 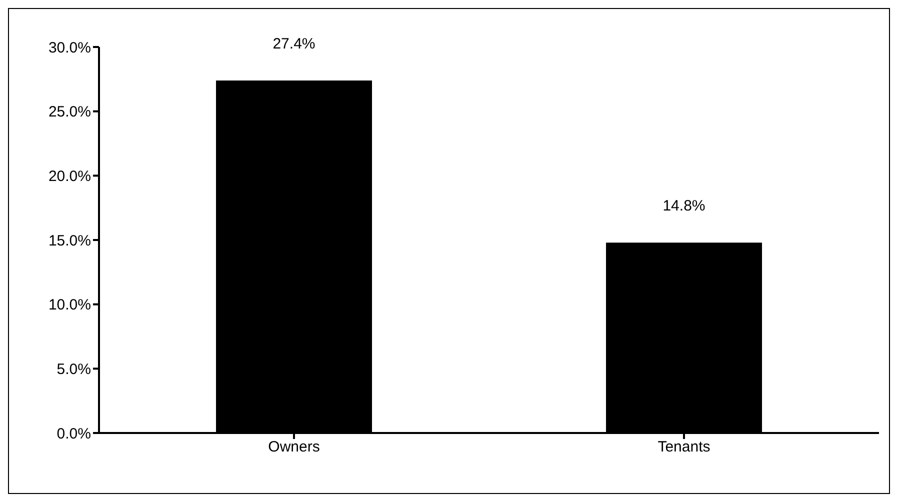 I want to click on data-label: 27.4%, so click(x=294, y=43).